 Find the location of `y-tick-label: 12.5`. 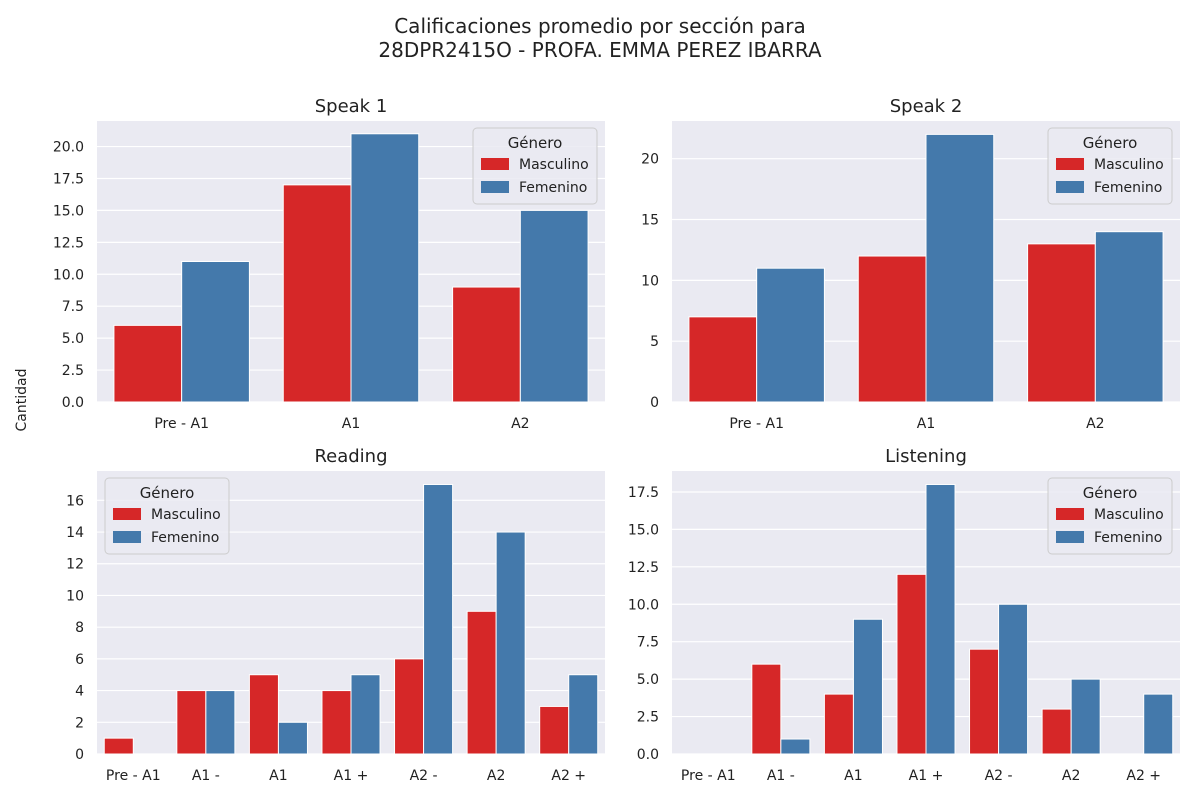

y-tick-label: 12.5 is located at coordinates (643, 568).